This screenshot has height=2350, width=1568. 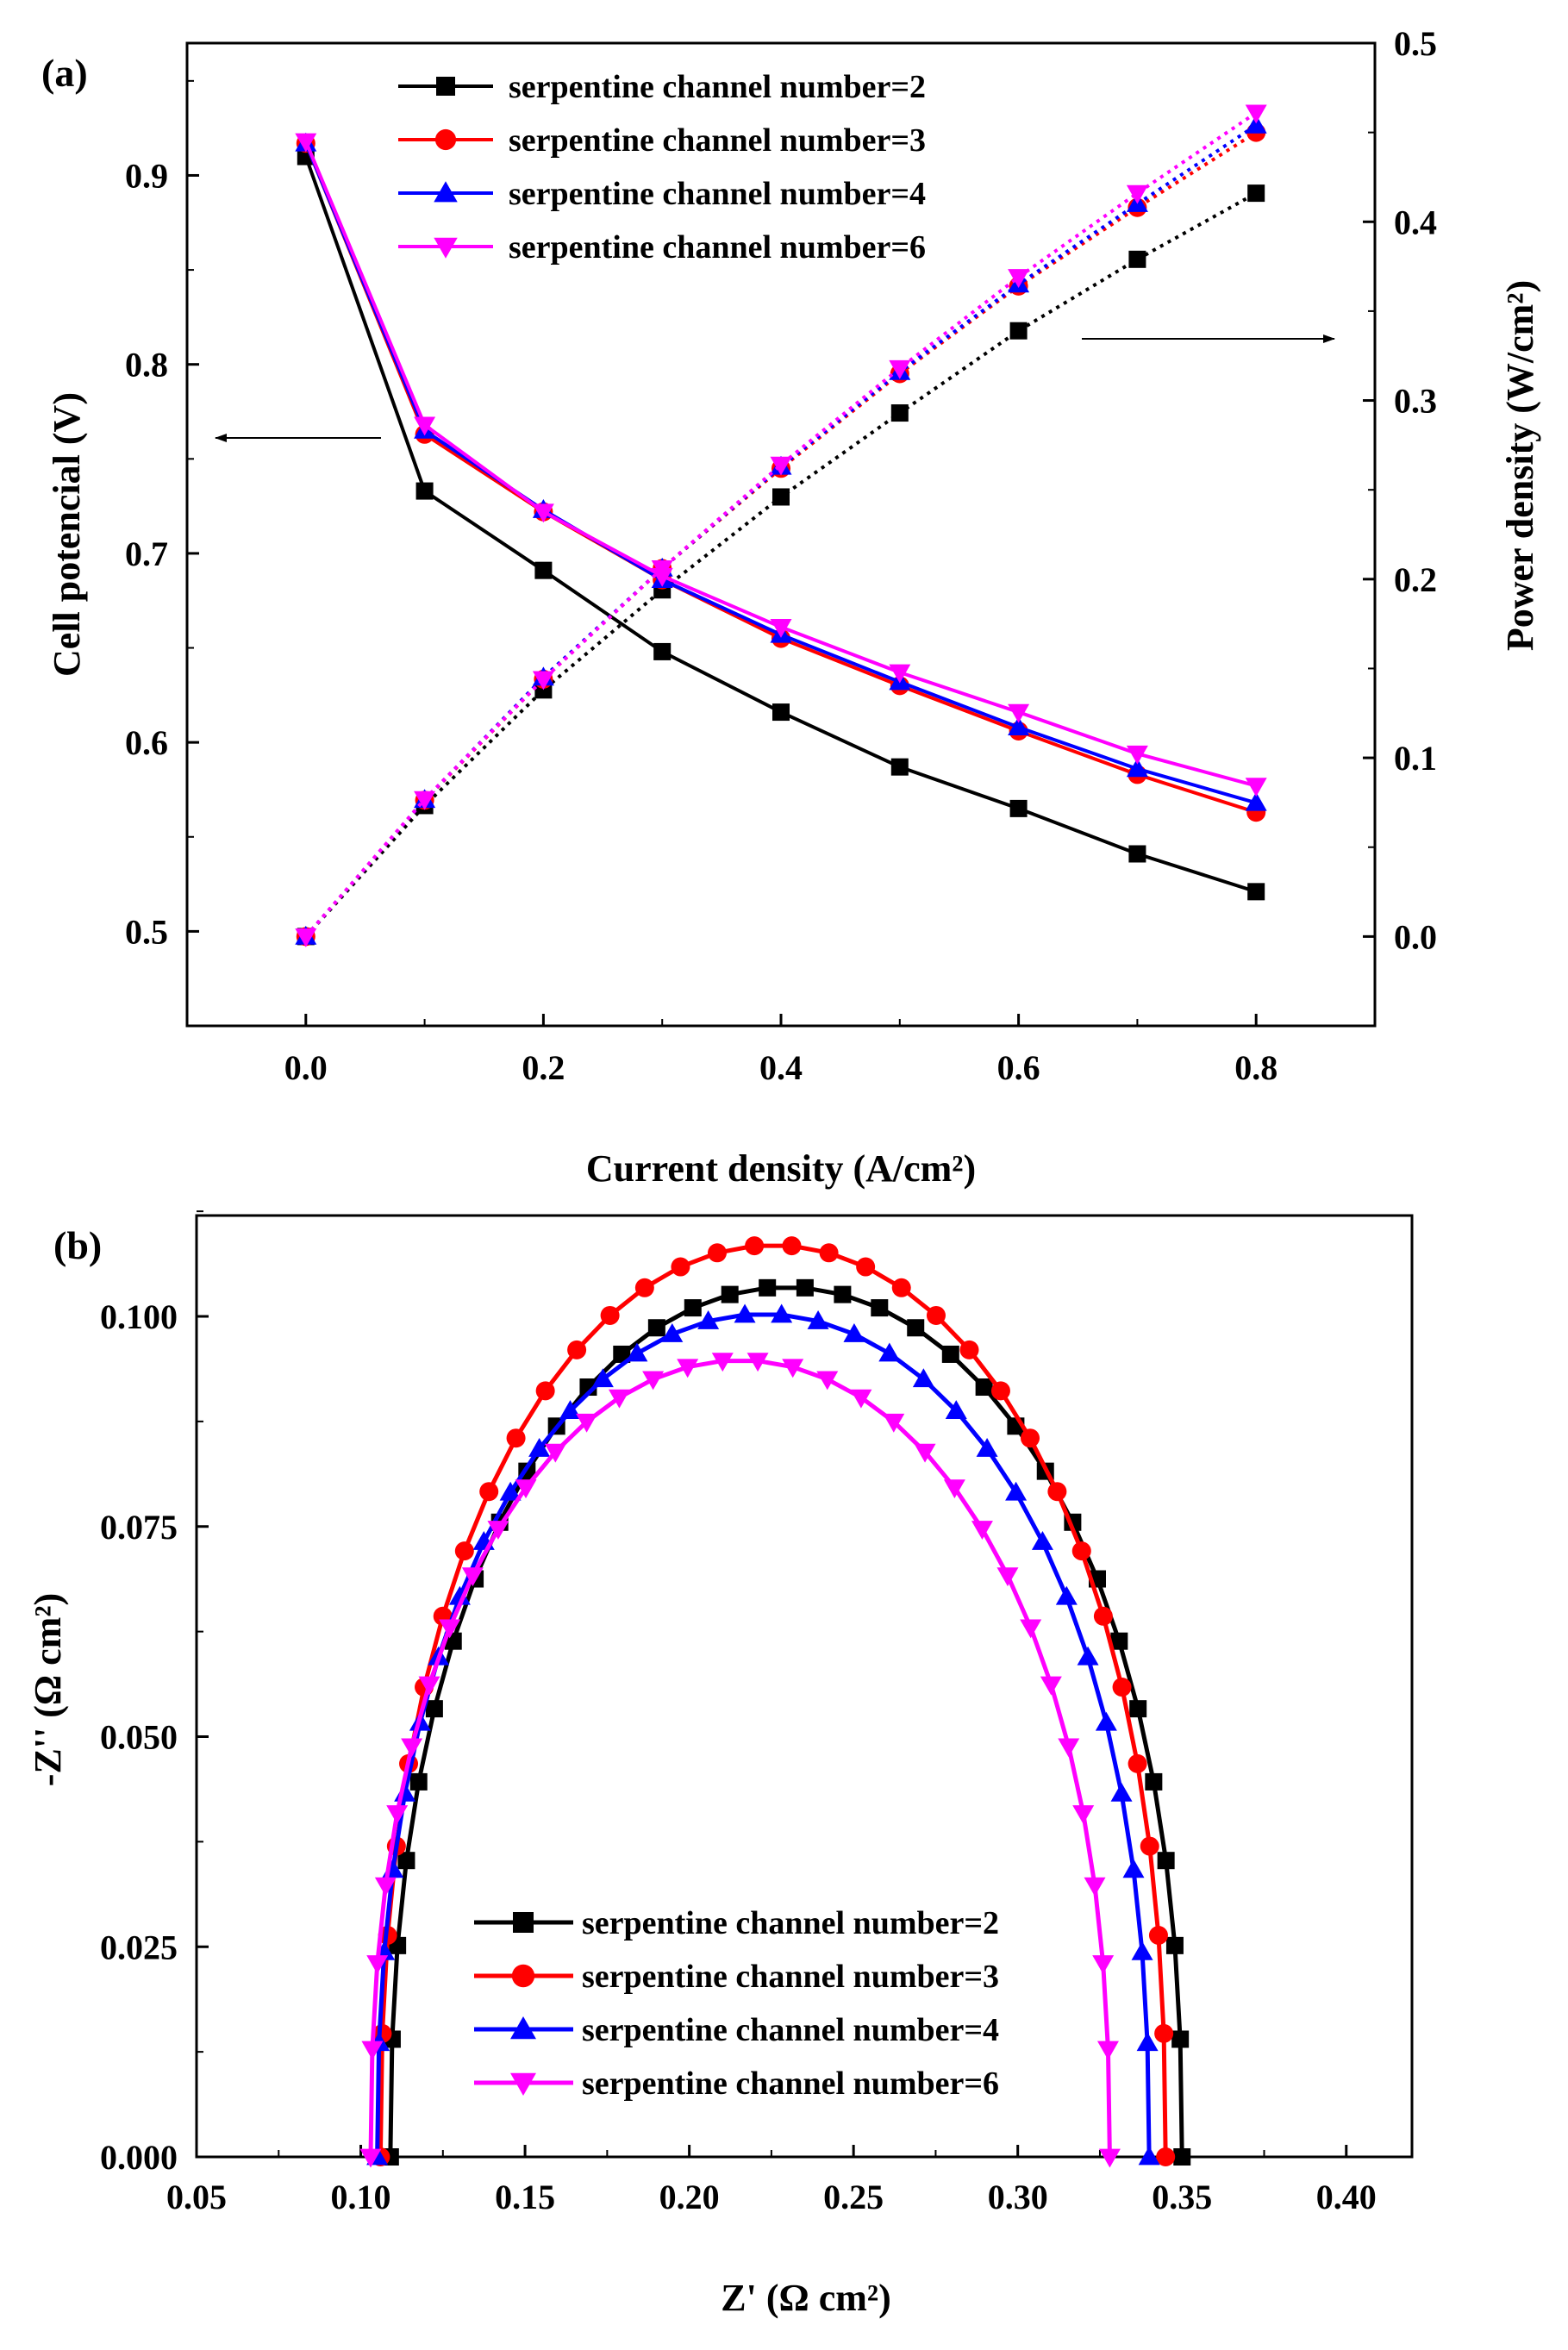 What do you see at coordinates (790, 1977) in the screenshot?
I see `legend-label: serpentine channel number=3` at bounding box center [790, 1977].